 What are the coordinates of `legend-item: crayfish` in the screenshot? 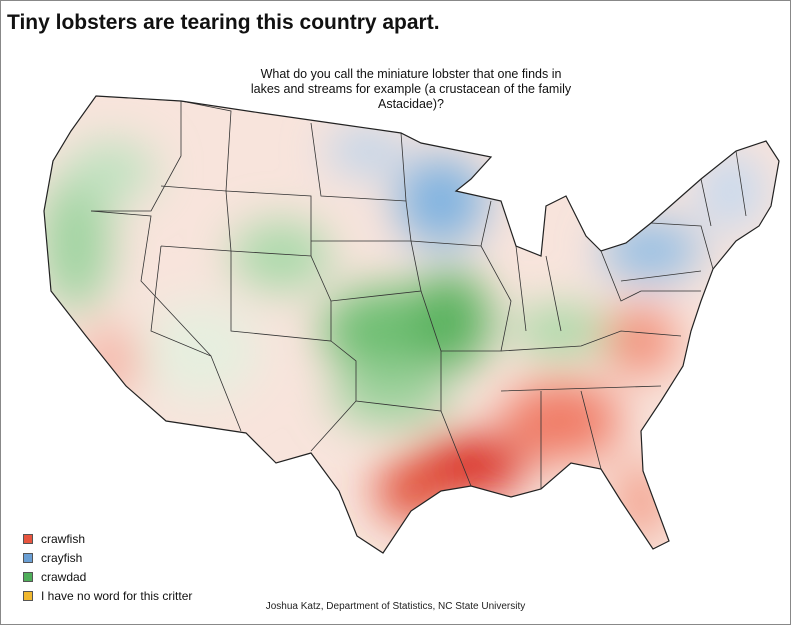 It's located at (107, 557).